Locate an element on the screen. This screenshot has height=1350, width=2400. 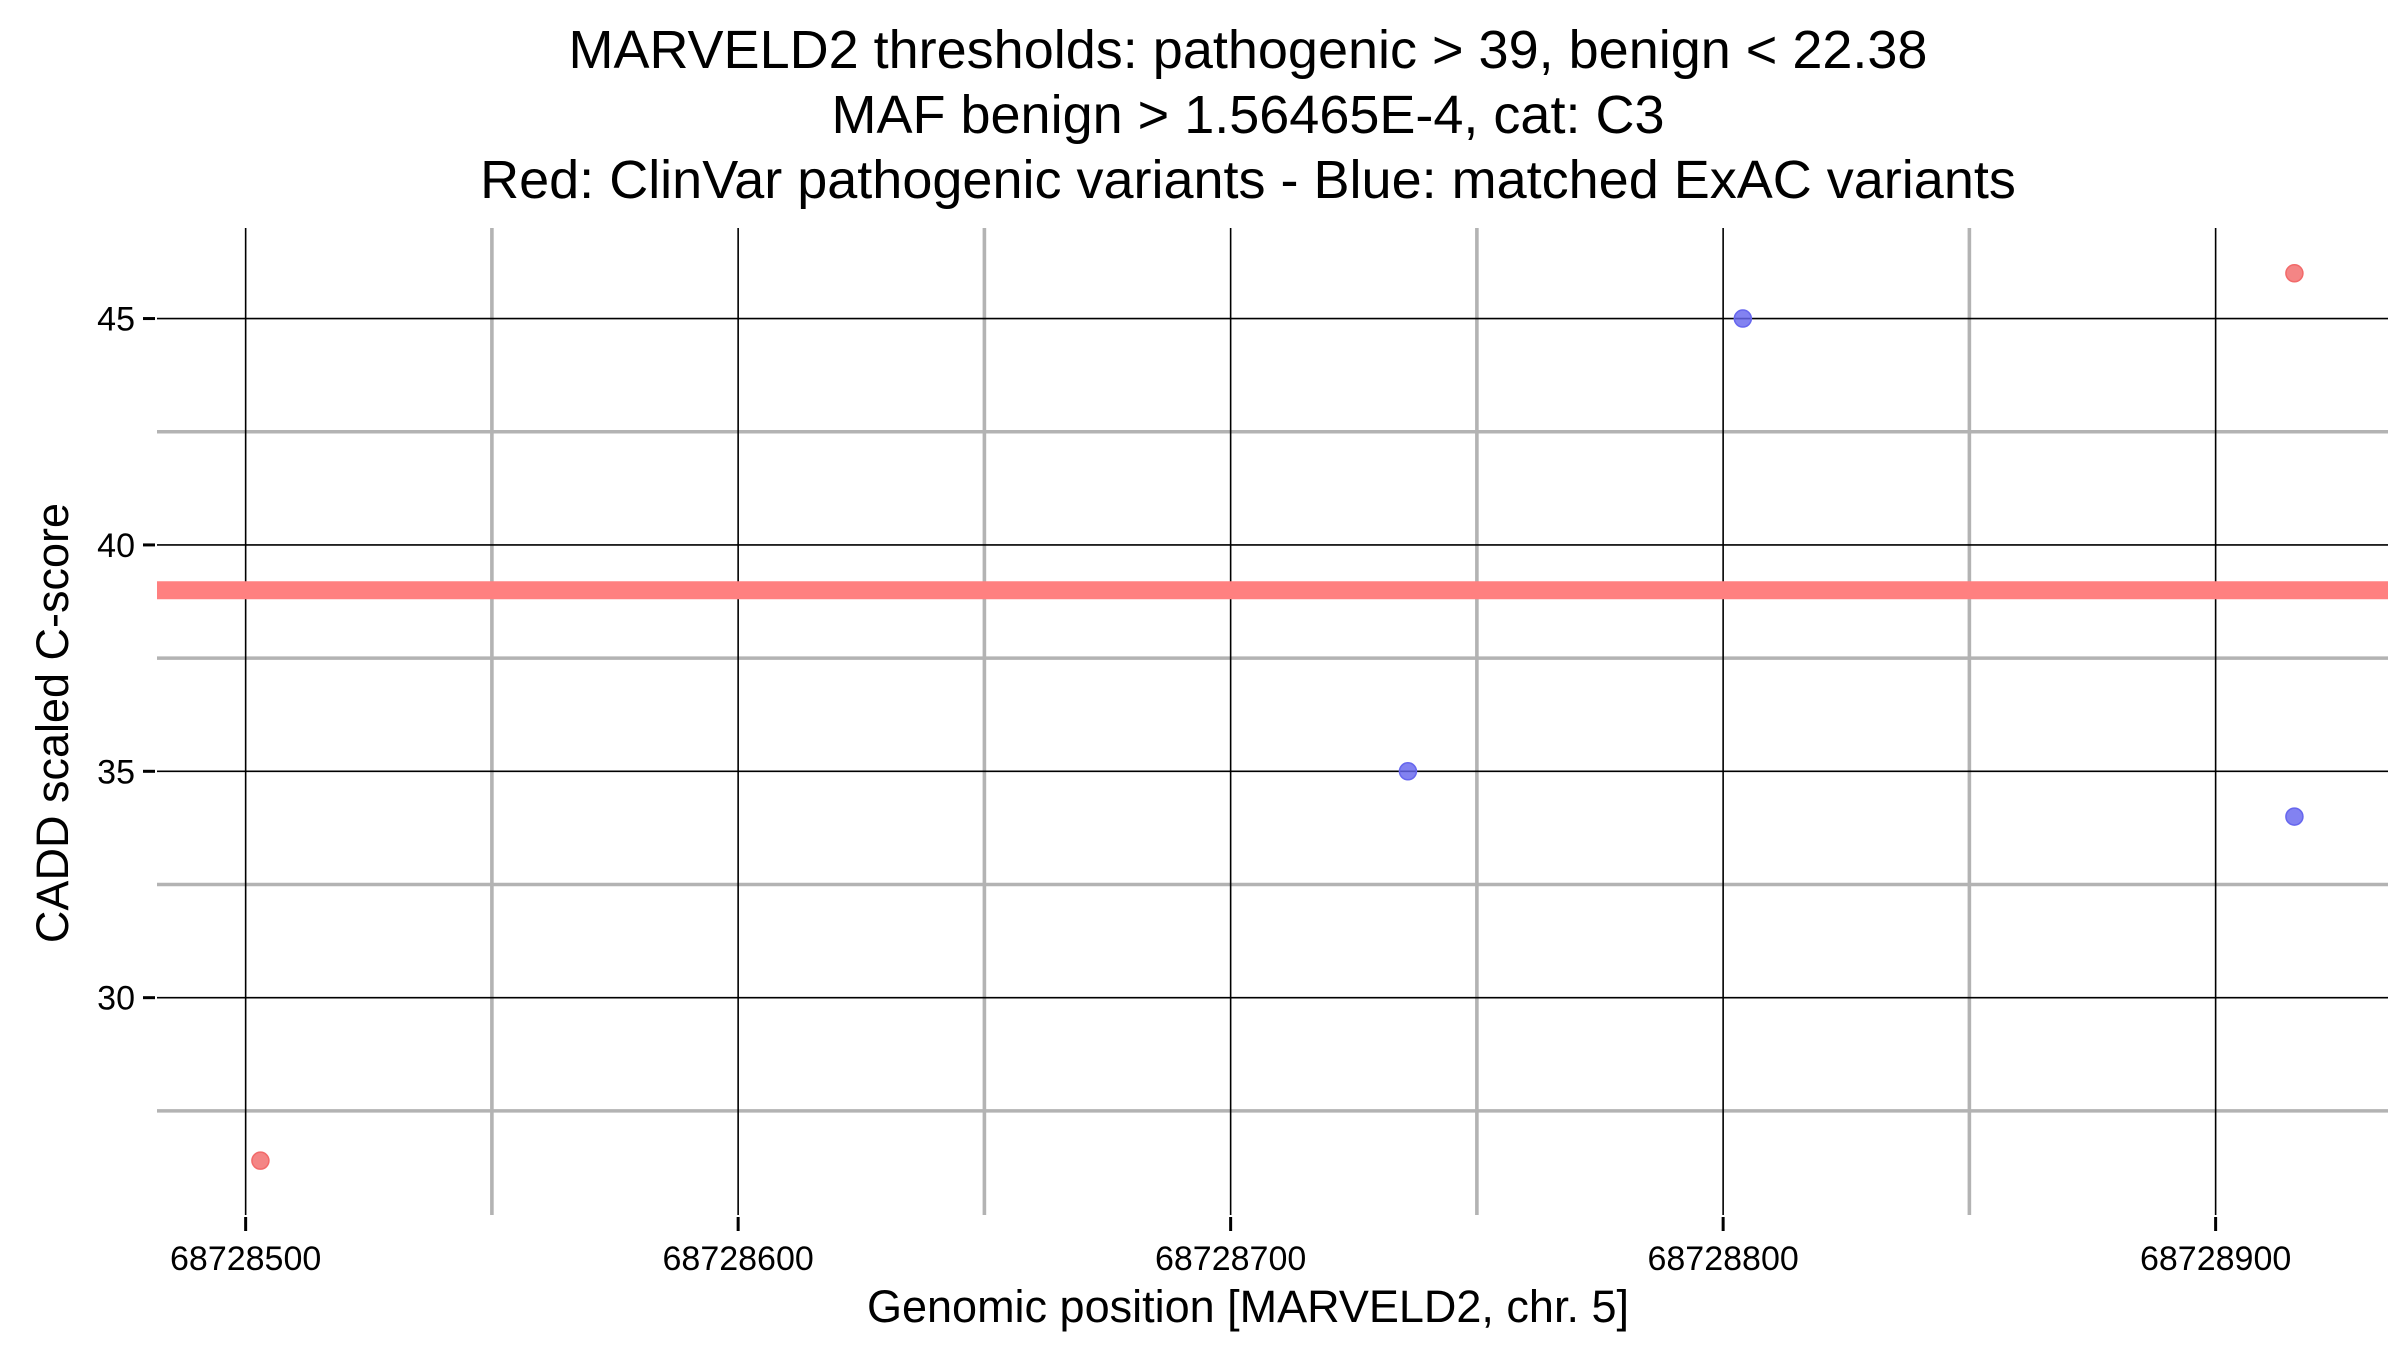
y-axis: 30 35 40 45 is located at coordinates (126, 659).